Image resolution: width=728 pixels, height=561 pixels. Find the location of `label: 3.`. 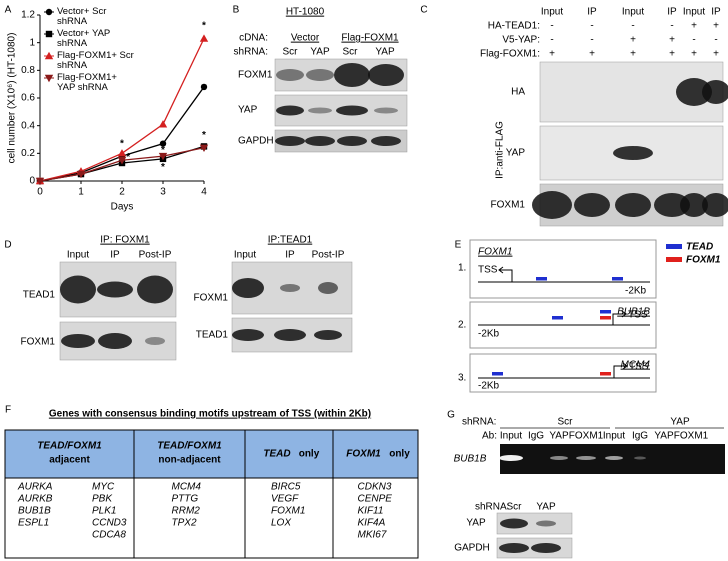

label: 3. is located at coordinates (462, 378).